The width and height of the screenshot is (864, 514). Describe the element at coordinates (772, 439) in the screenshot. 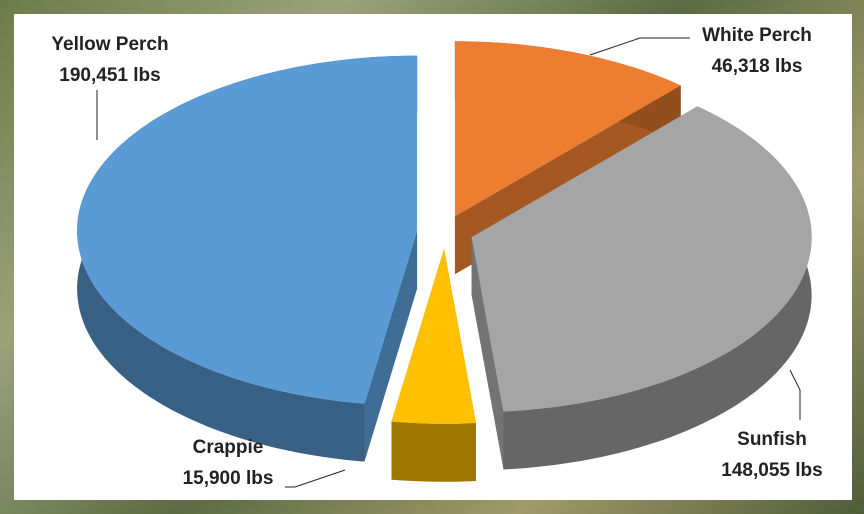

I see `category-label: Sunfish` at that location.